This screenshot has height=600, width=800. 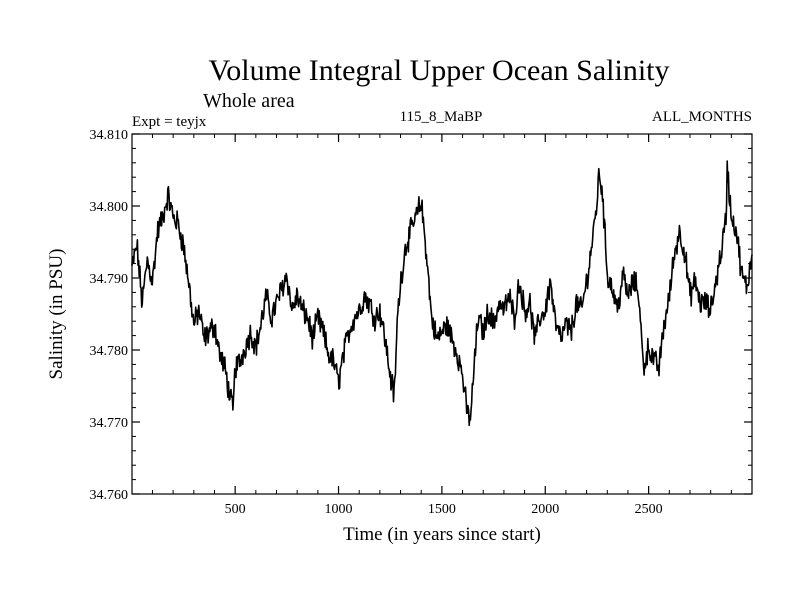 I want to click on x-tick-label: 500, so click(x=235, y=509).